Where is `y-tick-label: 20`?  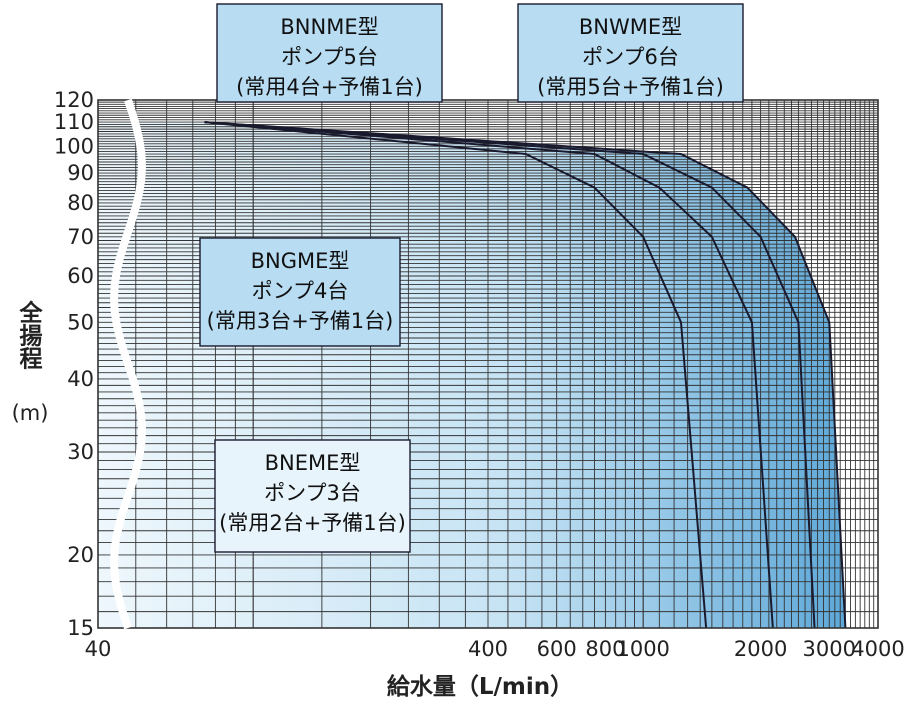 y-tick-label: 20 is located at coordinates (80, 555).